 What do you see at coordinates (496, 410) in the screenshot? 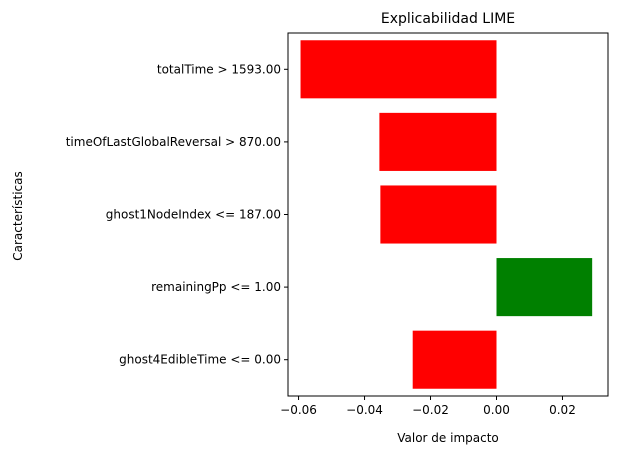
I see `x-tick-label-3: 0.00` at bounding box center [496, 410].